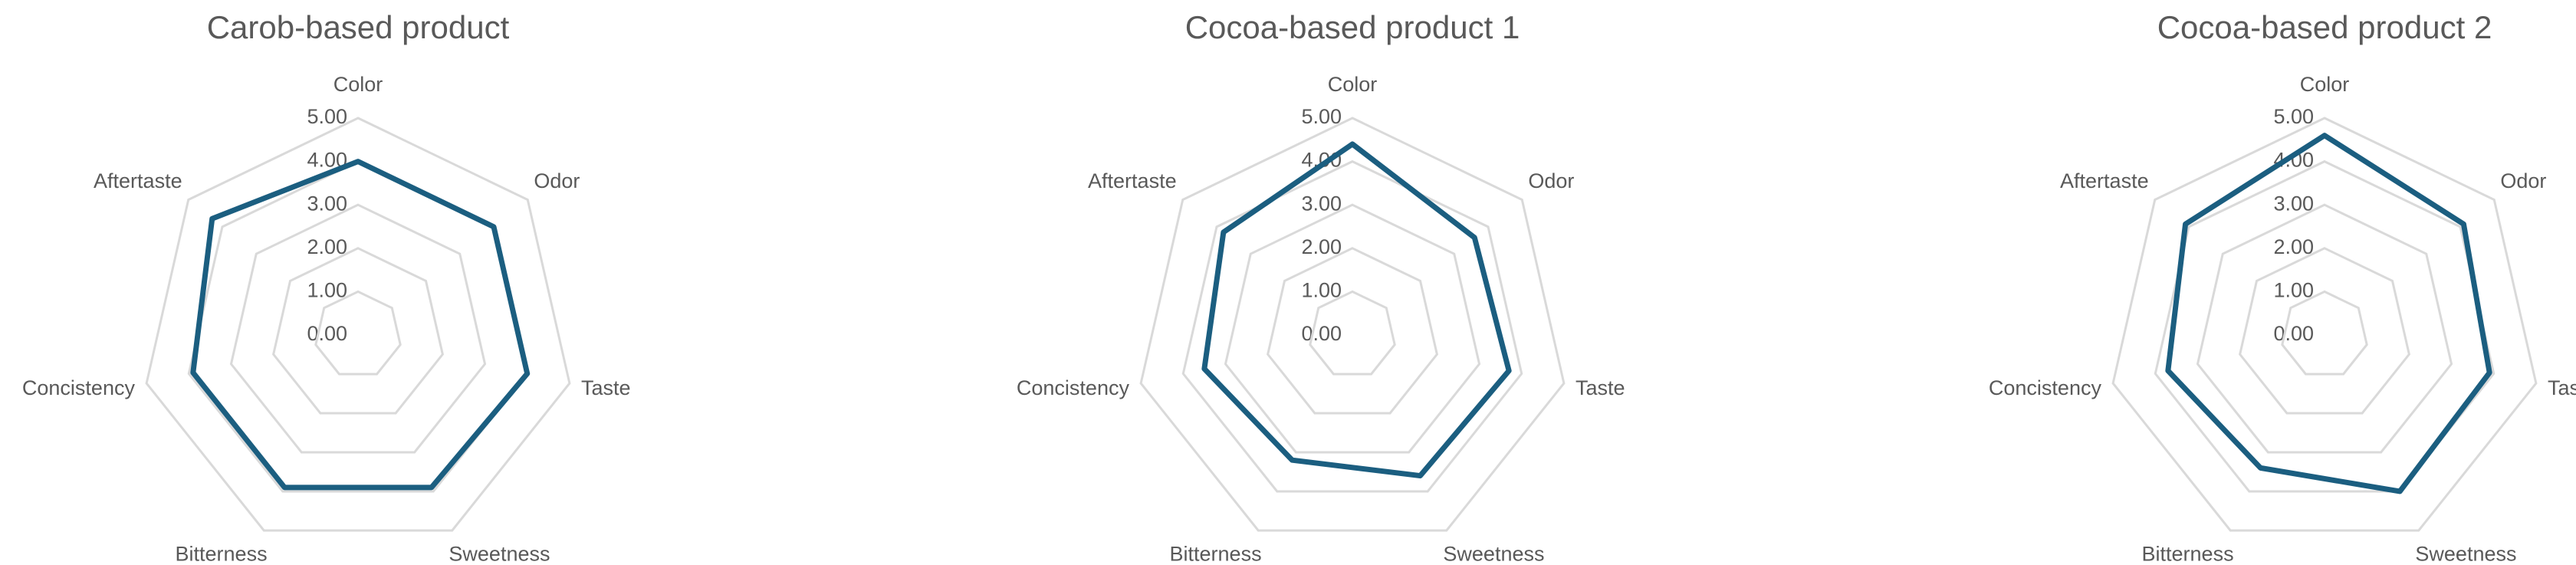 The width and height of the screenshot is (2576, 565). What do you see at coordinates (359, 27) in the screenshot?
I see `chart-title: Carob-based product` at bounding box center [359, 27].